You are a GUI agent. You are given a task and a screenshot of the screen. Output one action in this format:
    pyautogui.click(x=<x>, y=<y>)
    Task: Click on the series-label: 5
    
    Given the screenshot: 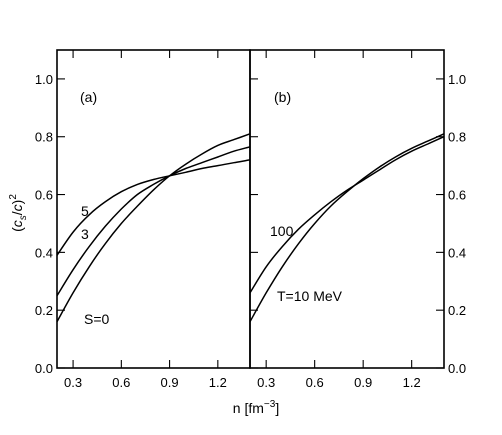 What is the action you would take?
    pyautogui.click(x=85, y=211)
    